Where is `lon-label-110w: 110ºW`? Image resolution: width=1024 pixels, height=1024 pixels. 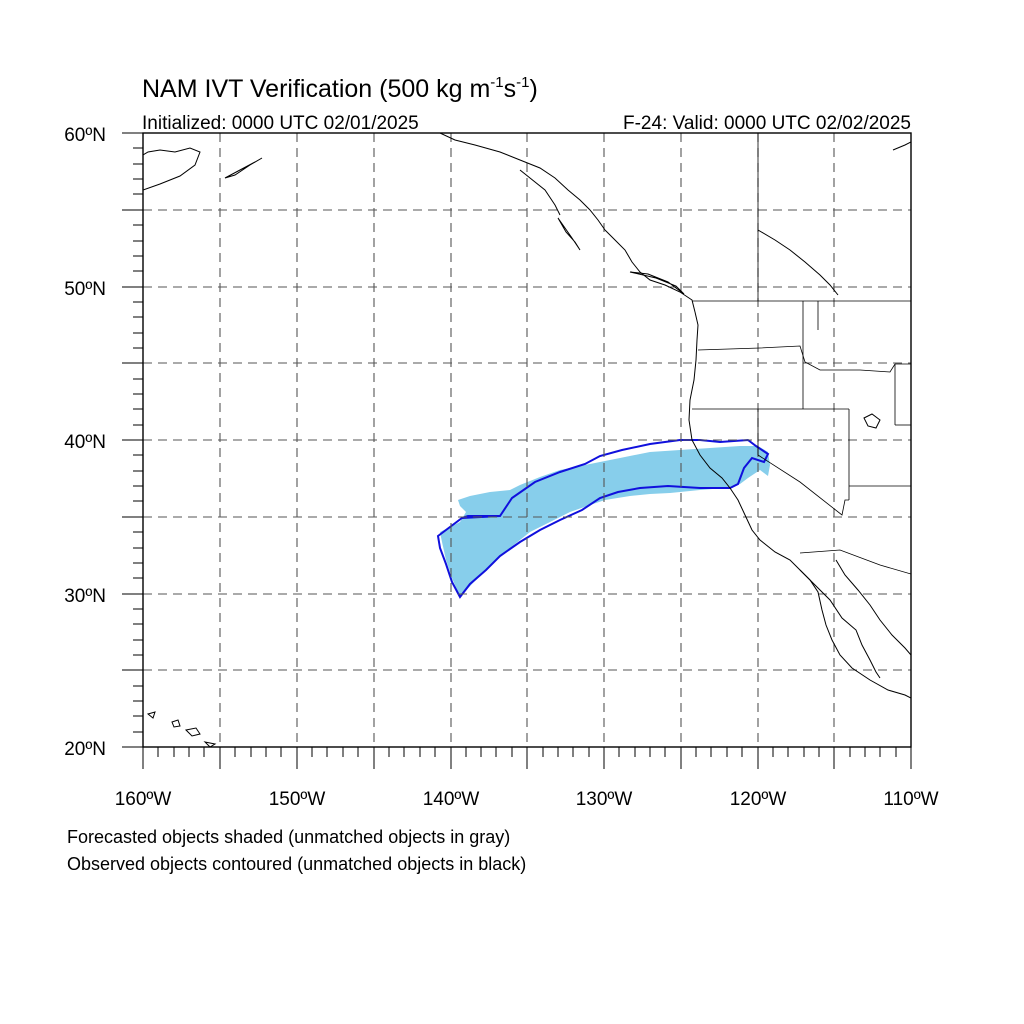
lon-label-110w: 110ºW is located at coordinates (910, 799).